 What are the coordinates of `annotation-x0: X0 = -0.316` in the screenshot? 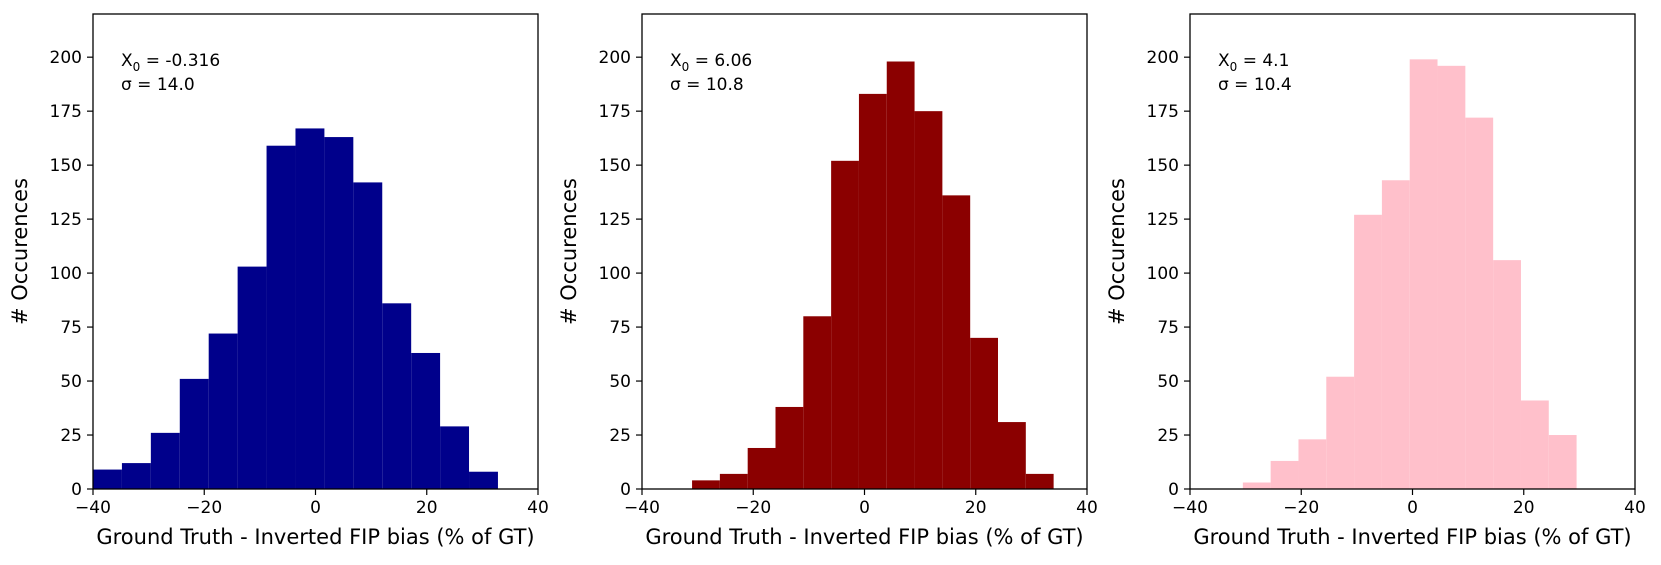 It's located at (170, 62).